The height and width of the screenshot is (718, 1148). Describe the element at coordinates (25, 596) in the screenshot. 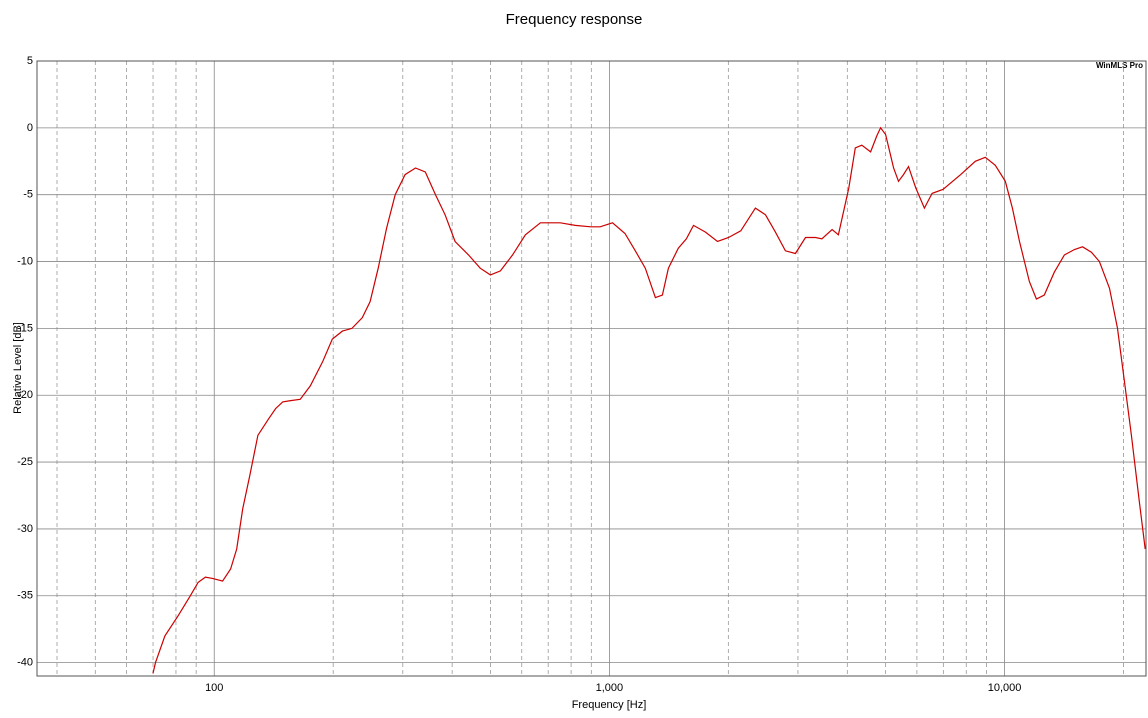

I see `y-tick-label: -35` at that location.